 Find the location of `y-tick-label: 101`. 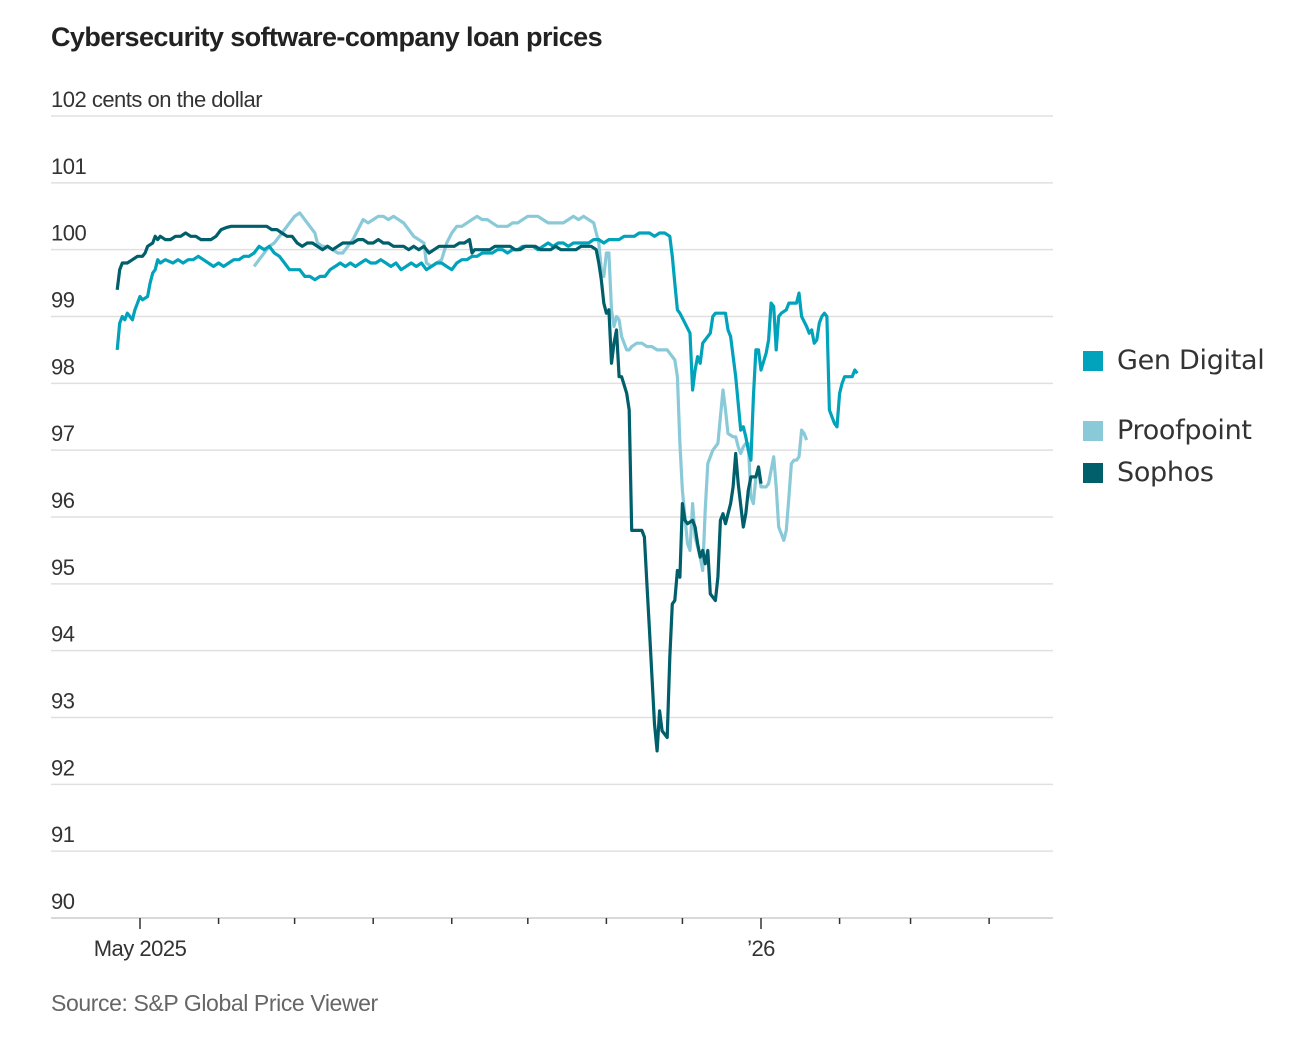

y-tick-label: 101 is located at coordinates (68, 166).